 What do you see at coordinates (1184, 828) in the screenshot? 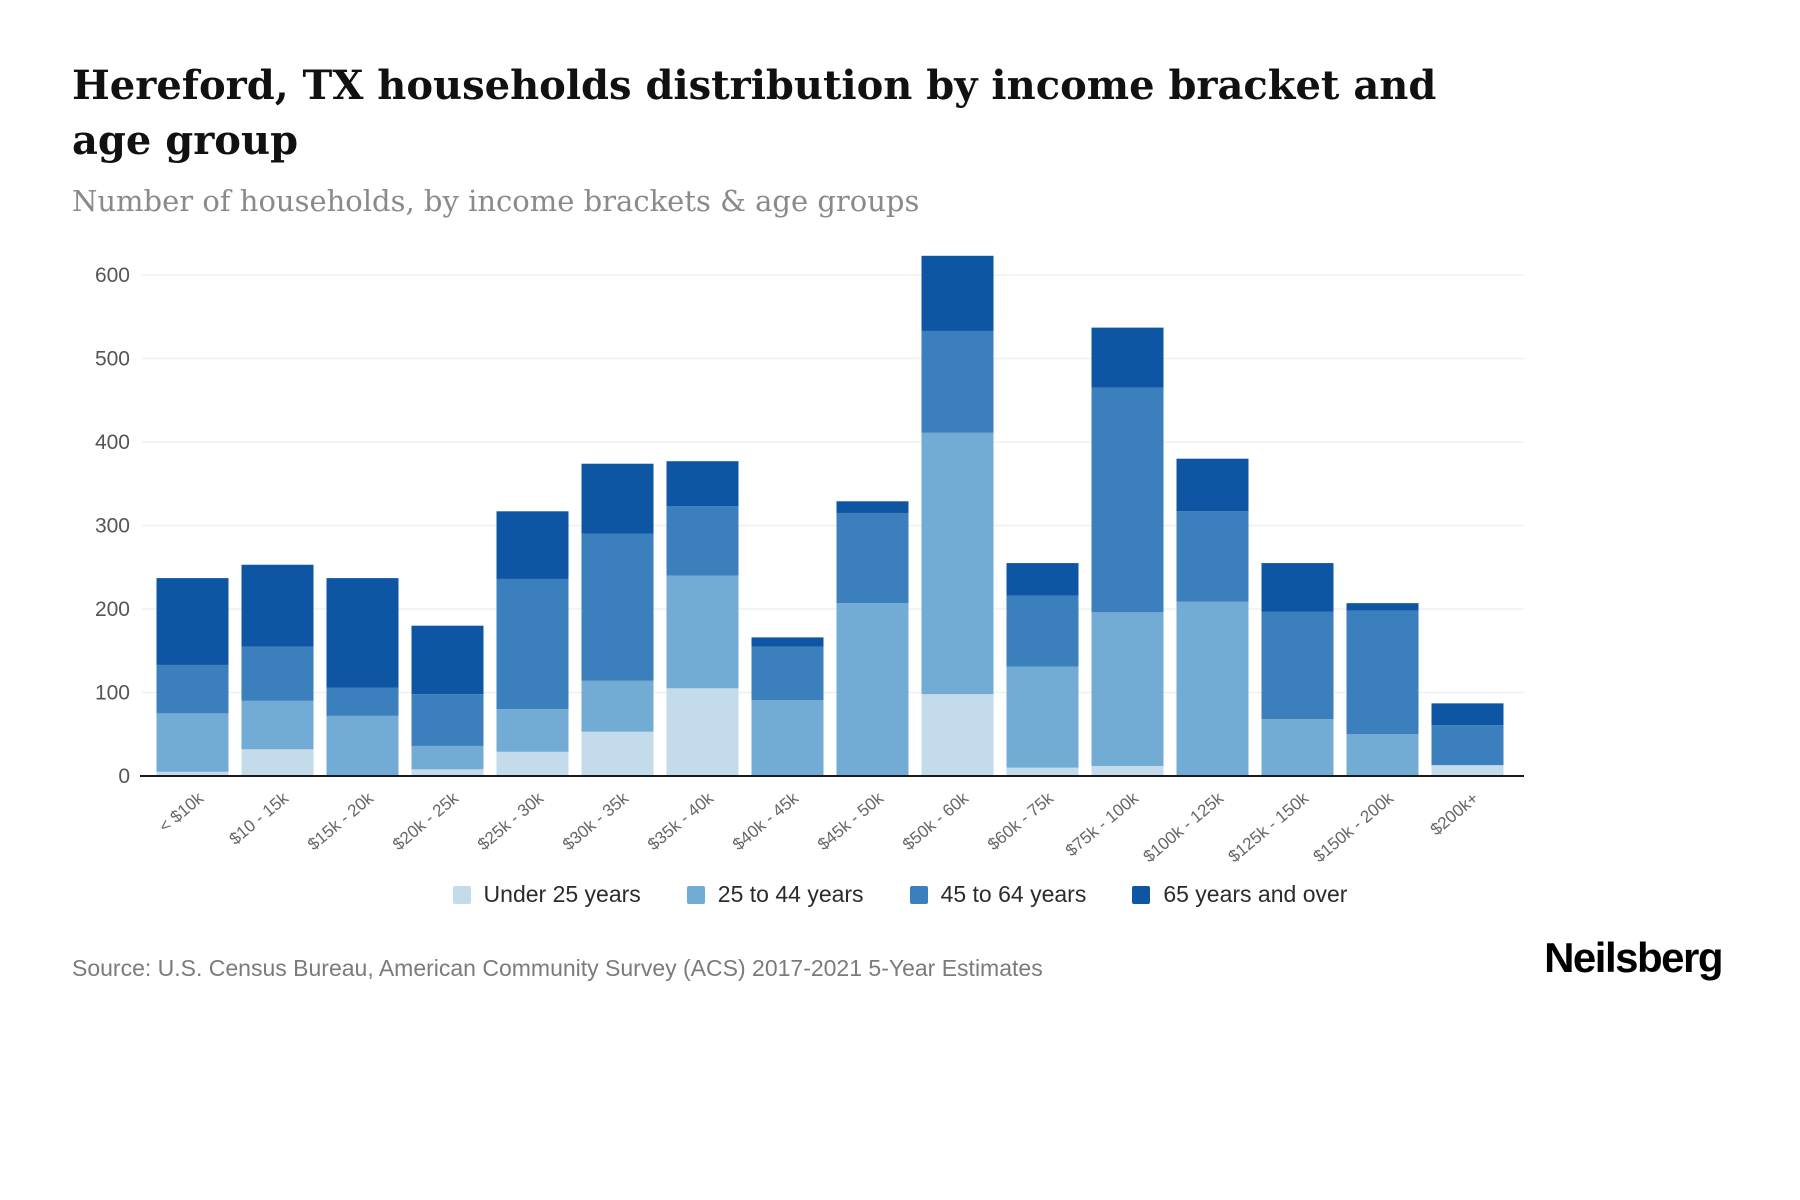
I see `x-tick-label: $100k - 125k` at bounding box center [1184, 828].